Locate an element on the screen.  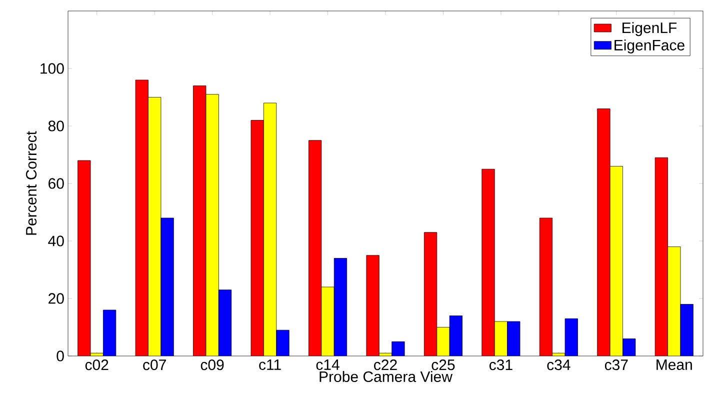
legend-label: EigenLF is located at coordinates (649, 29).